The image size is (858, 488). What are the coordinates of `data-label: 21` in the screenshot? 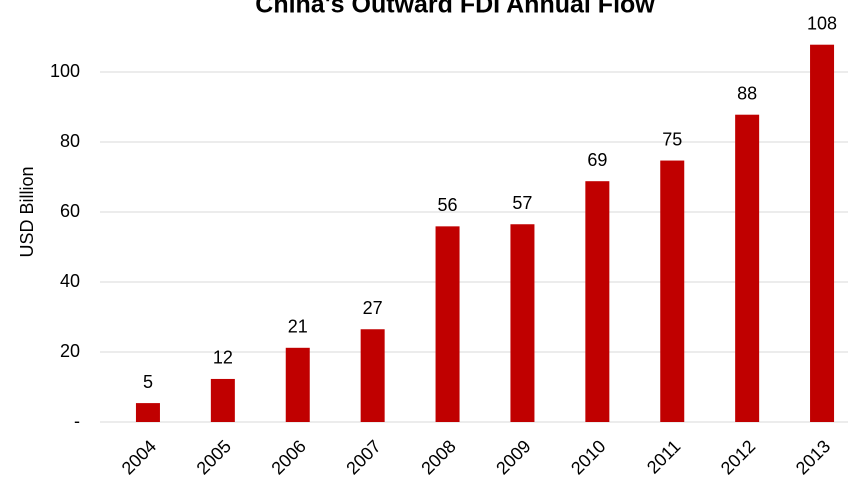 It's located at (298, 327).